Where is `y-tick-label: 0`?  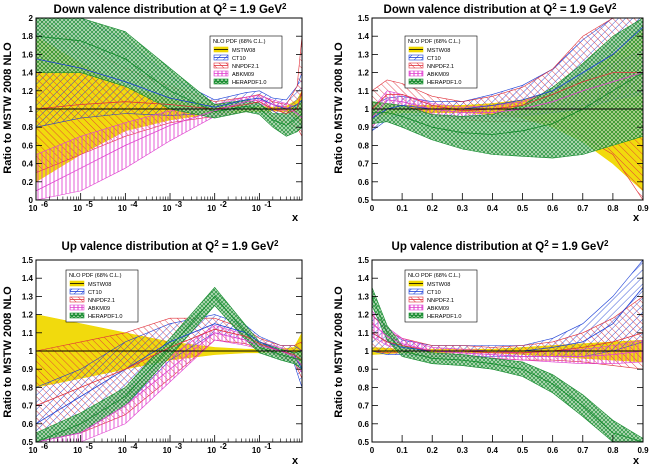 y-tick-label: 0 is located at coordinates (31, 200).